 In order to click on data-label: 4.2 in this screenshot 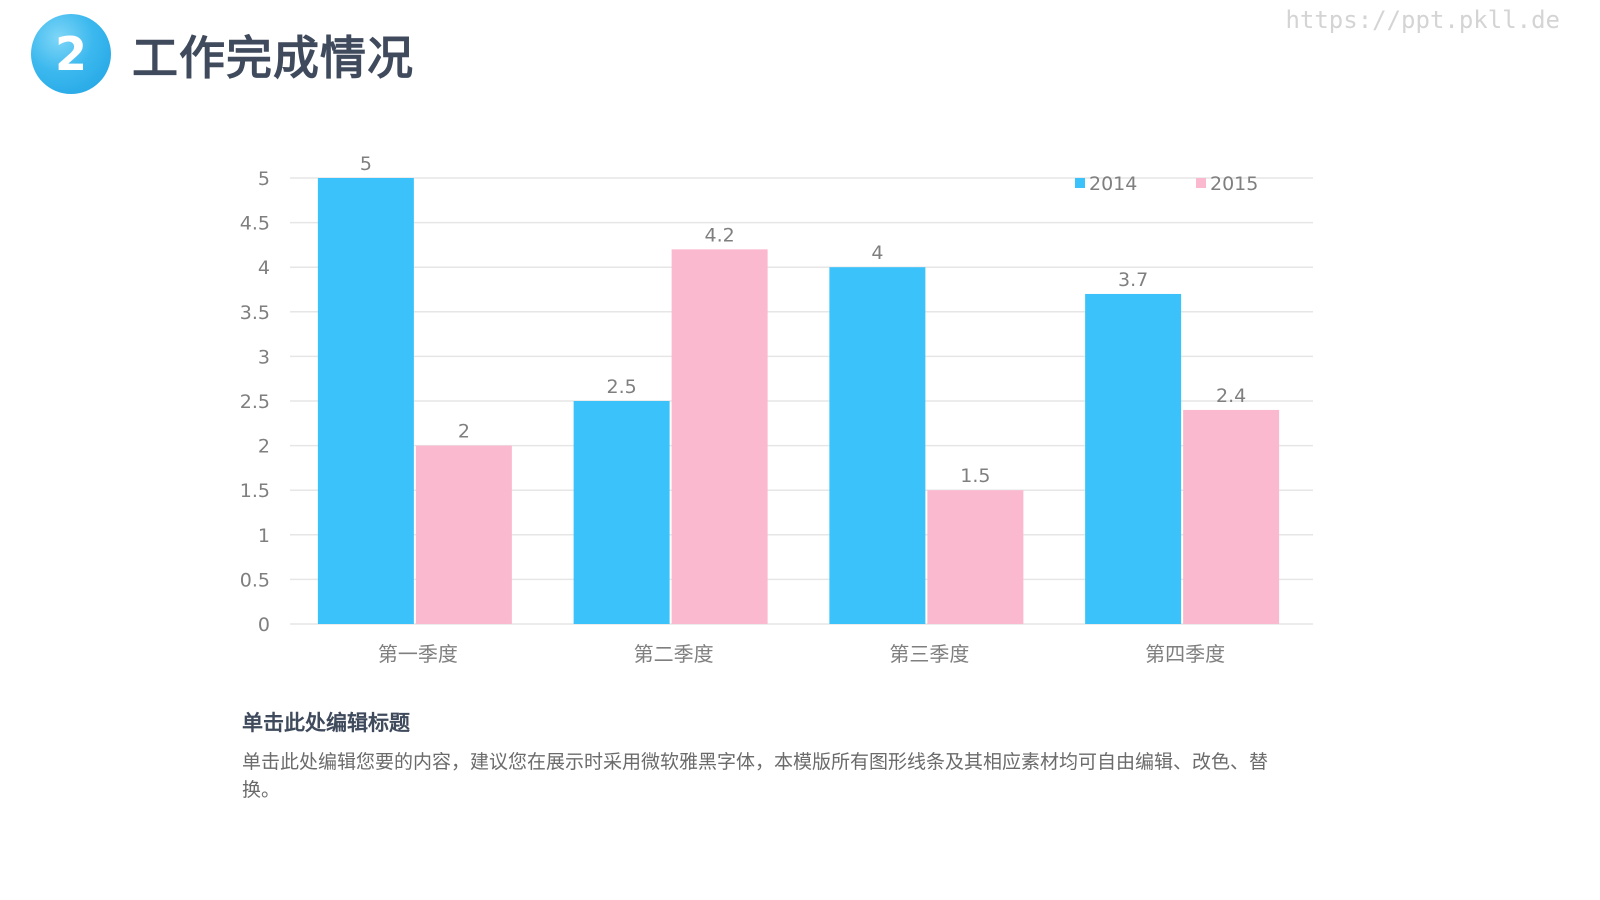, I will do `click(720, 235)`.